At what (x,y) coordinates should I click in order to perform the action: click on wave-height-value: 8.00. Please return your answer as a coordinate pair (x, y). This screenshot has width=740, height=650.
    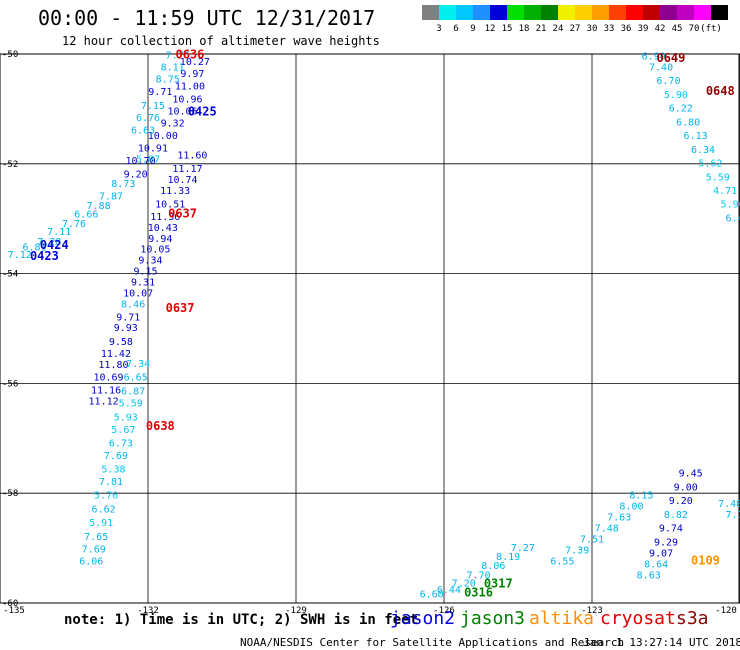
    Looking at the image, I should click on (631, 507).